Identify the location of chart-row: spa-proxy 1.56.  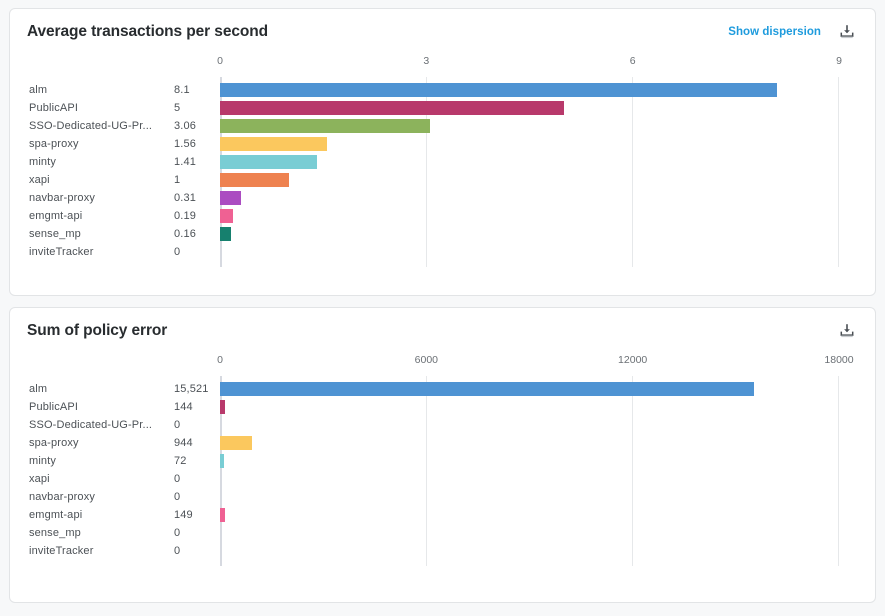
(434, 144).